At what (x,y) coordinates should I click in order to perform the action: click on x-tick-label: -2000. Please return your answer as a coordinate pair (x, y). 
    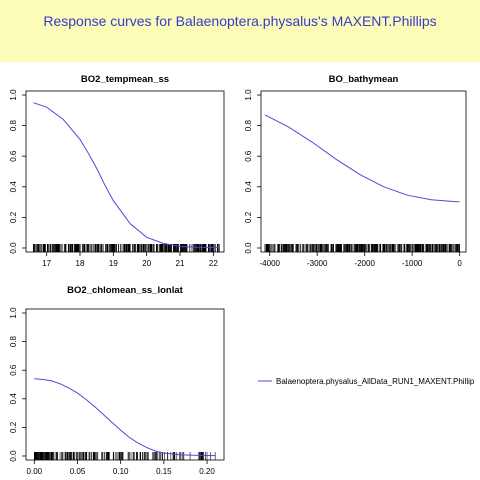
    Looking at the image, I should click on (364, 263).